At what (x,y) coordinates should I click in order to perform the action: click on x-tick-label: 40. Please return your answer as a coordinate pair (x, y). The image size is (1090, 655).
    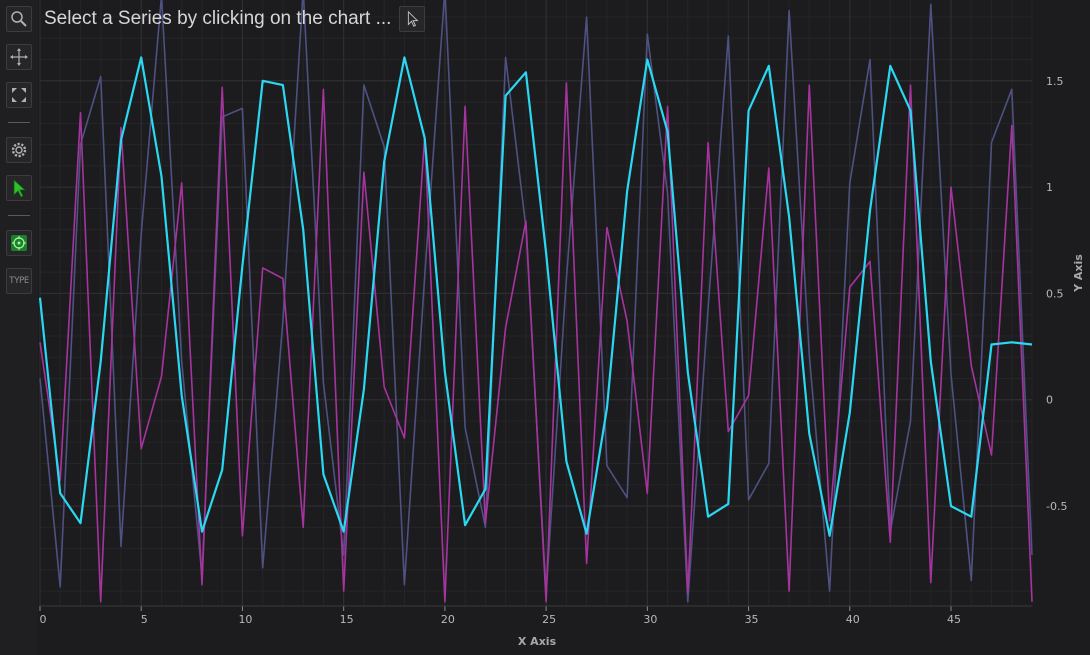
    Looking at the image, I should click on (853, 619).